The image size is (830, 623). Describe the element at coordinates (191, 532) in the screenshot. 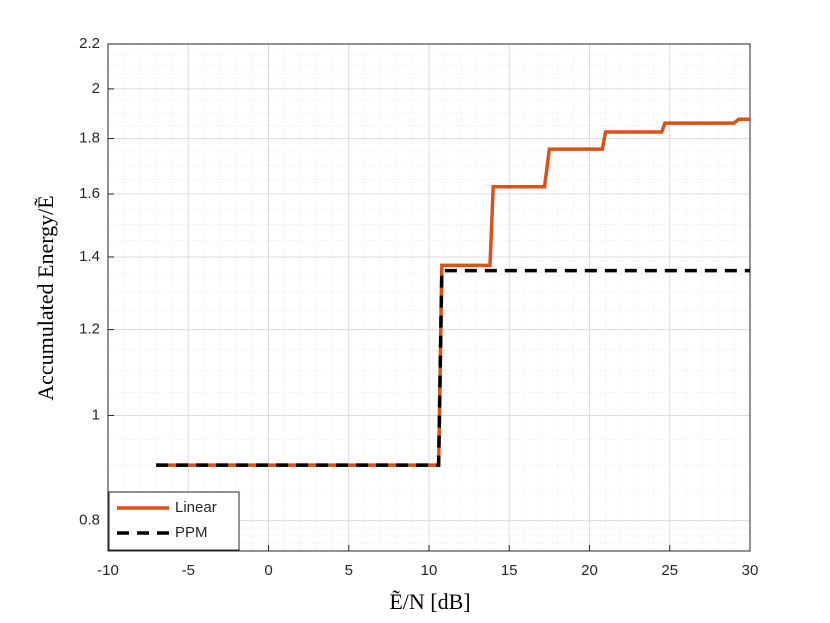

I see `legend-label: PPM` at that location.